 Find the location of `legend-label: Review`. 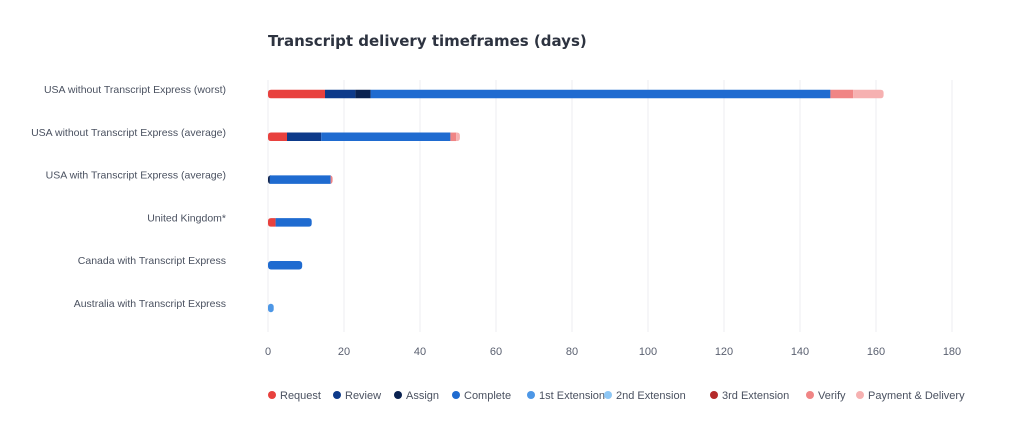

legend-label: Review is located at coordinates (363, 396).